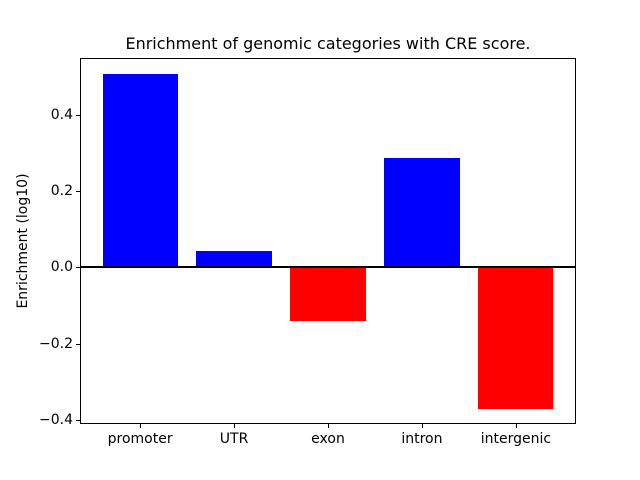 The image size is (640, 480). Describe the element at coordinates (516, 439) in the screenshot. I see `x-tick-label-intergenic: intergenic` at that location.